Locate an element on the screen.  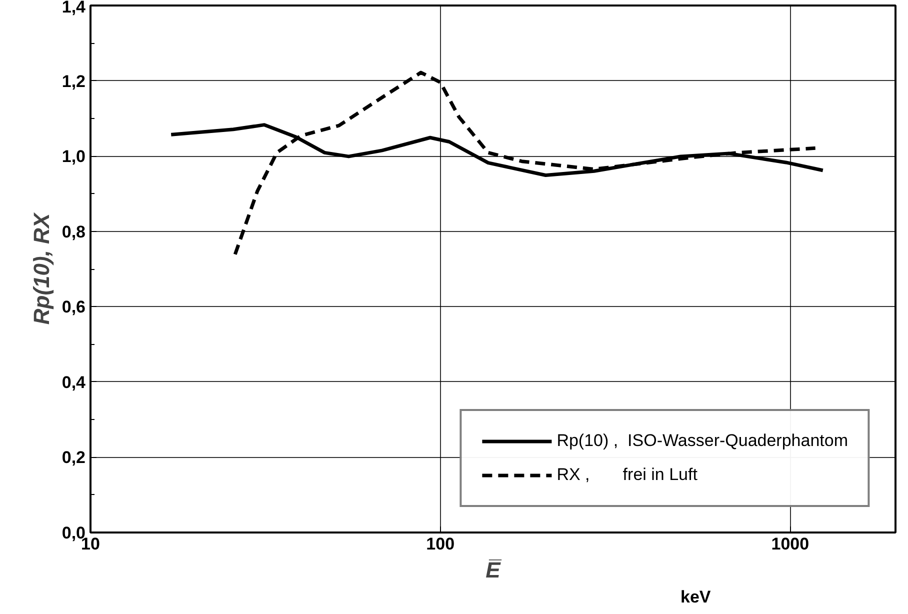
text: keV is located at coordinates (696, 597).